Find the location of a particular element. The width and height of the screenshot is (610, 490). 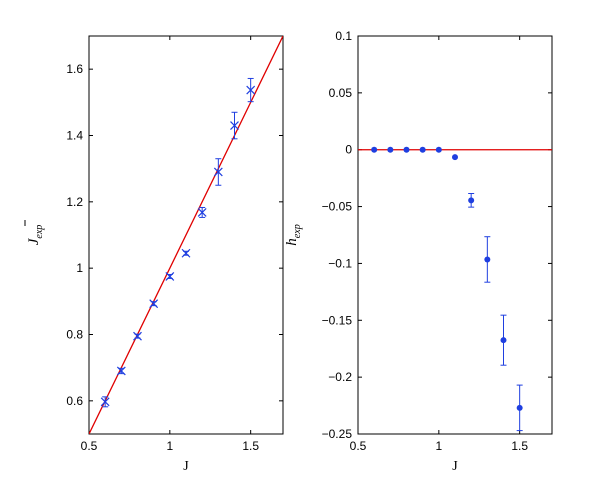

left-y-tick-label: 0.8 is located at coordinates (74, 335).